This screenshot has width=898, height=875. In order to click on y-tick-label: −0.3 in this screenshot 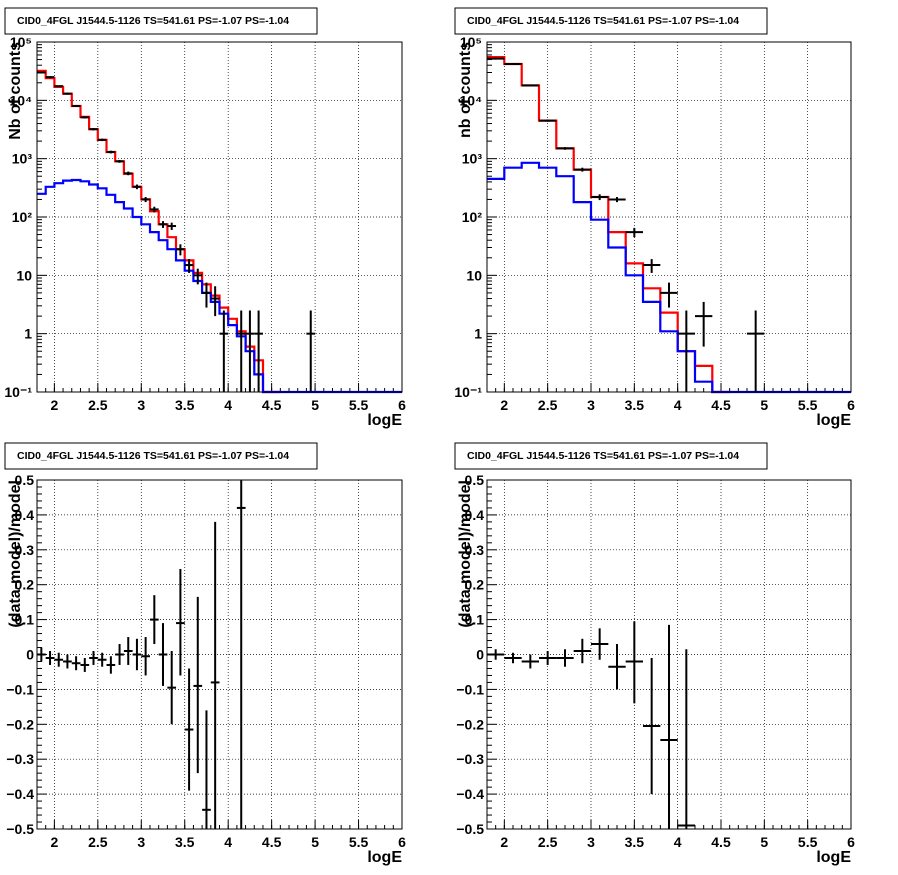, I will do `click(20, 759)`.